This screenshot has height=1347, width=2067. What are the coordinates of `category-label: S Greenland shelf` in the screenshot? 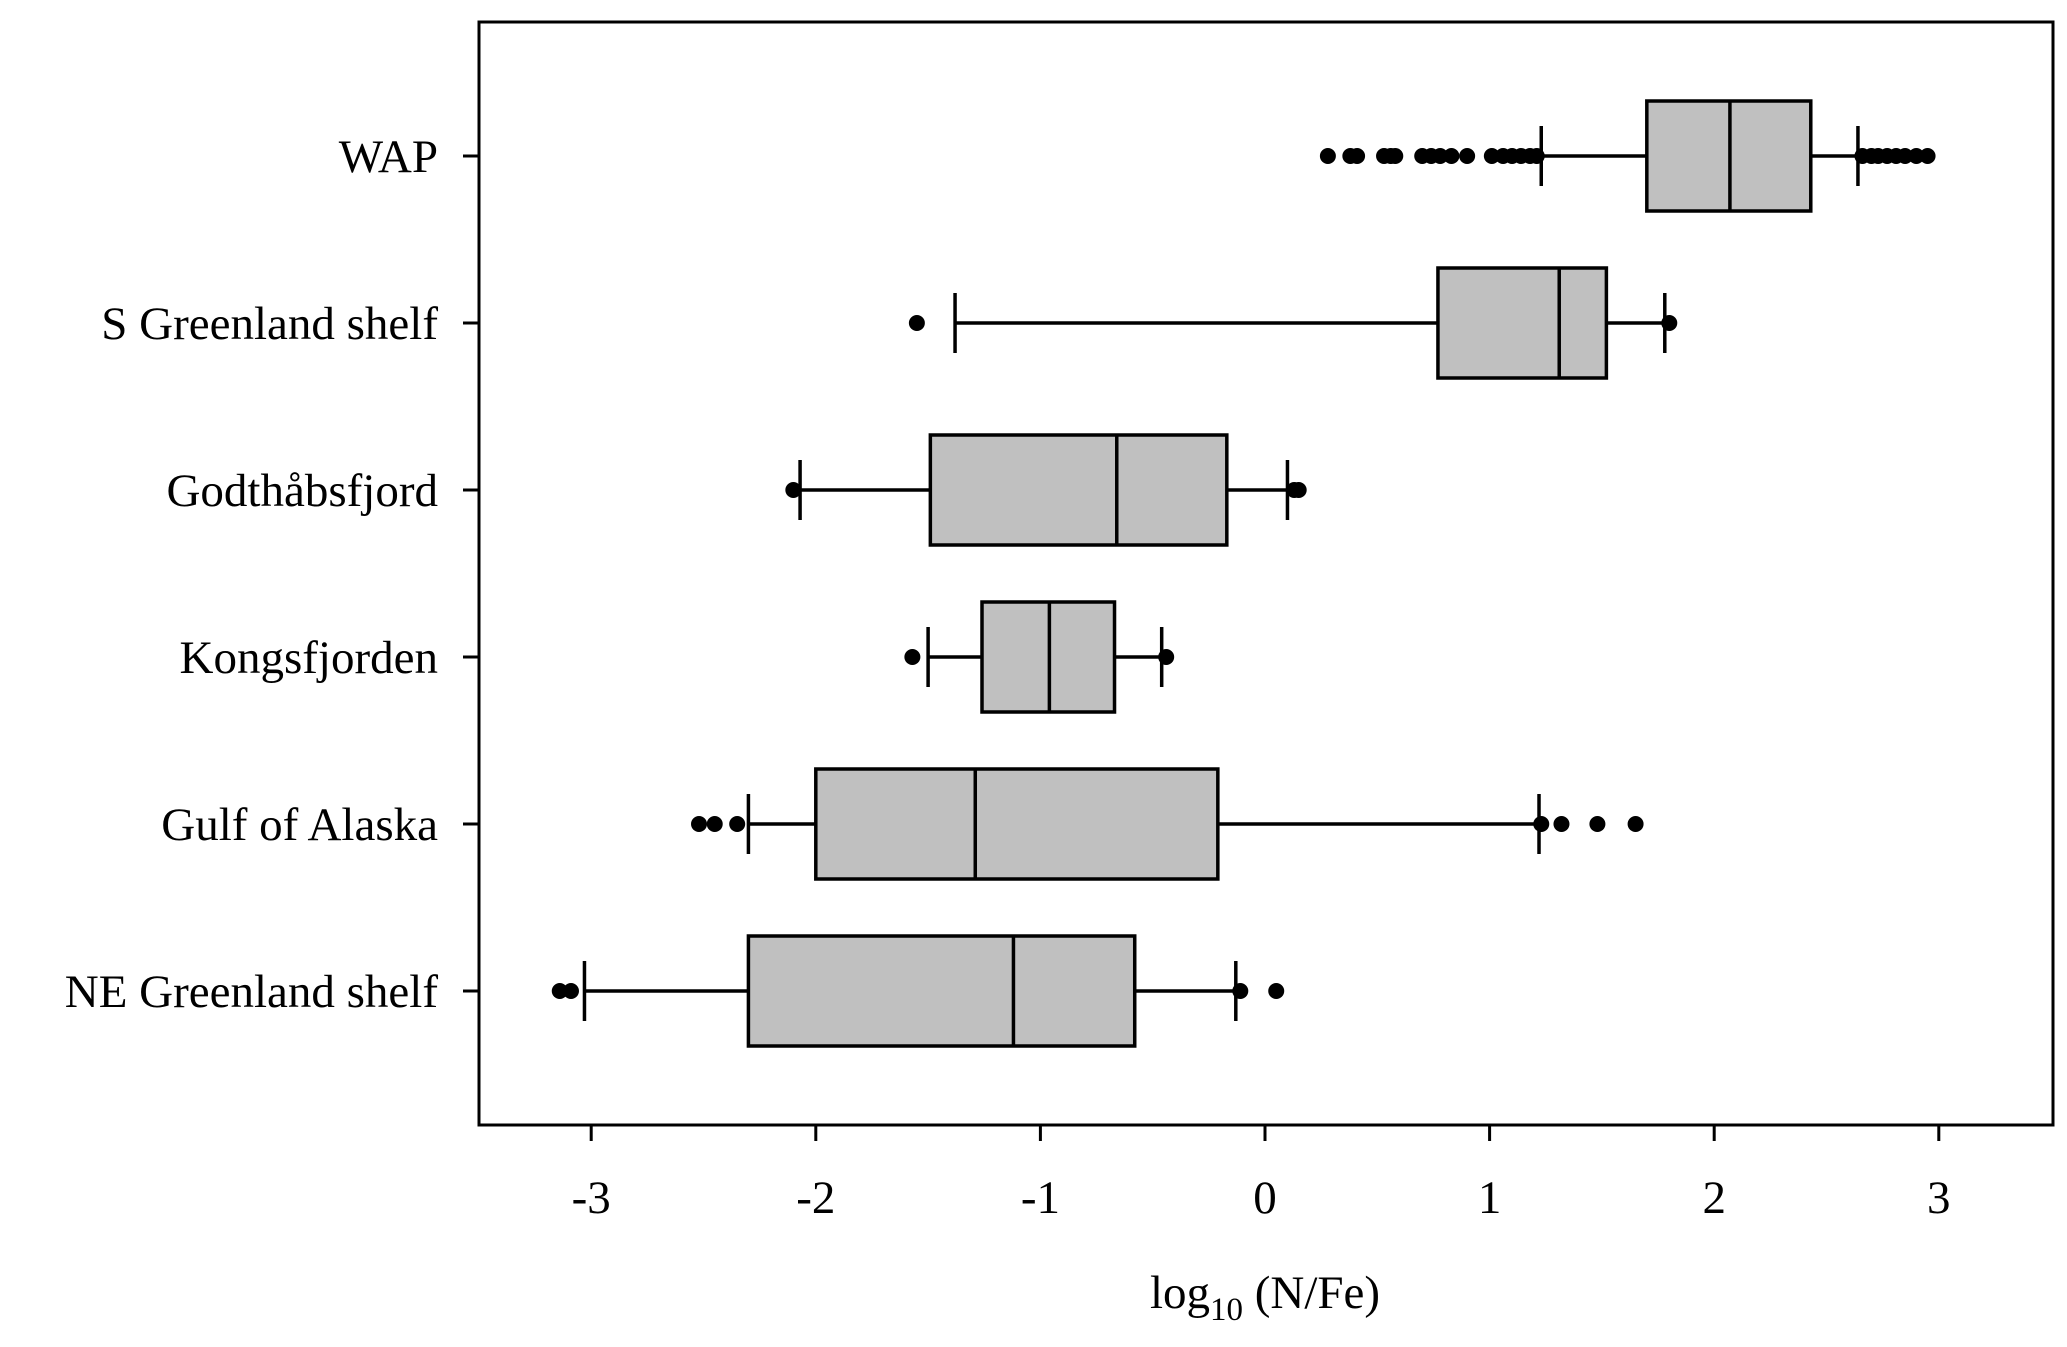 It's located at (269, 324).